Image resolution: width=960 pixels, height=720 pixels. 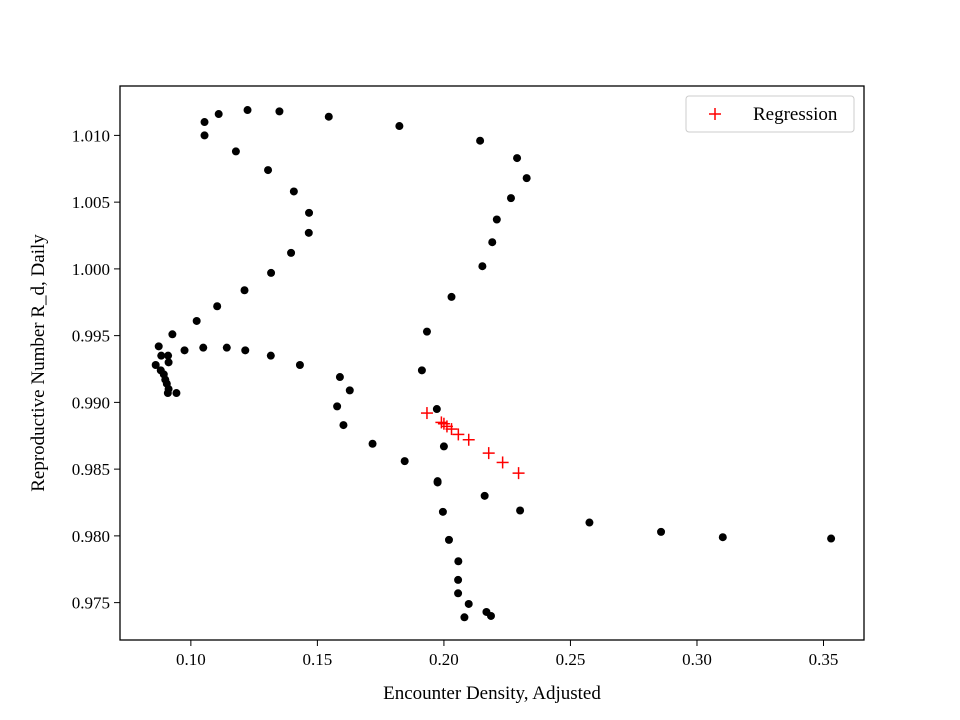 I want to click on y-tick-label: 0.980, so click(x=91, y=536).